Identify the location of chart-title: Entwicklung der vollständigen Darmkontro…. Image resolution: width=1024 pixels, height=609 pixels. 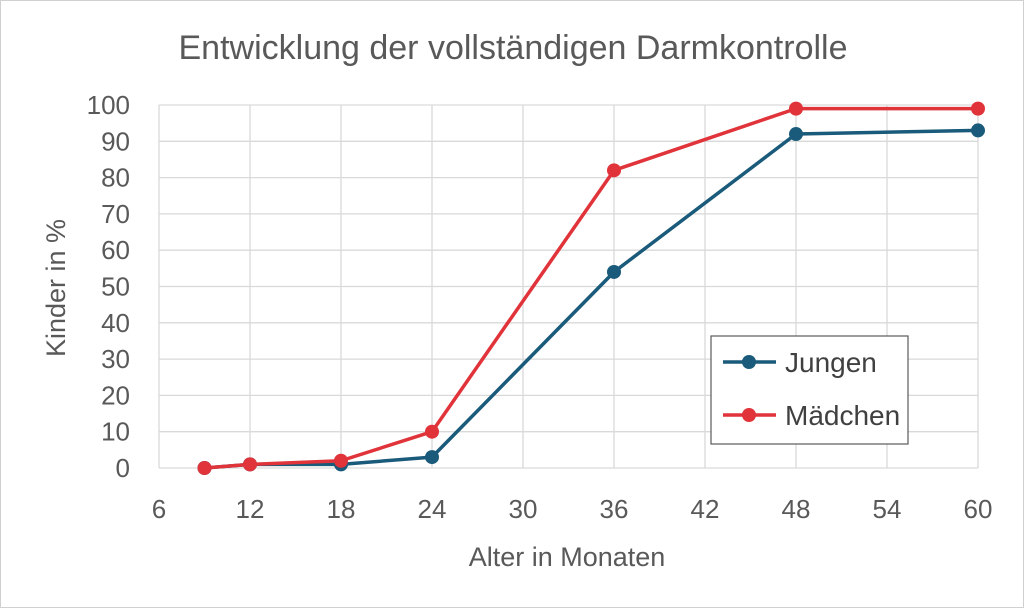
(513, 48).